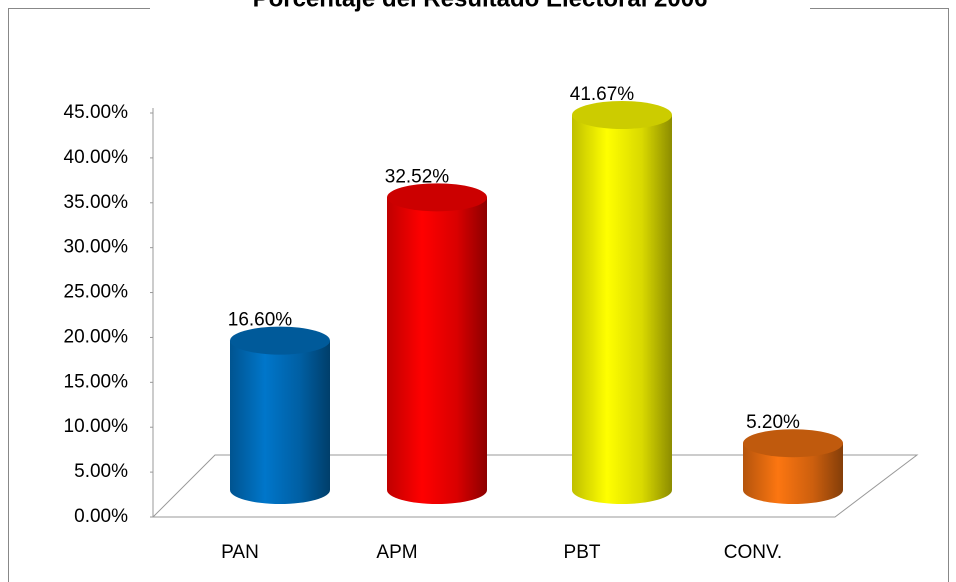 Image resolution: width=956 pixels, height=582 pixels. What do you see at coordinates (96, 112) in the screenshot?
I see `y-tick-label: 45.00%` at bounding box center [96, 112].